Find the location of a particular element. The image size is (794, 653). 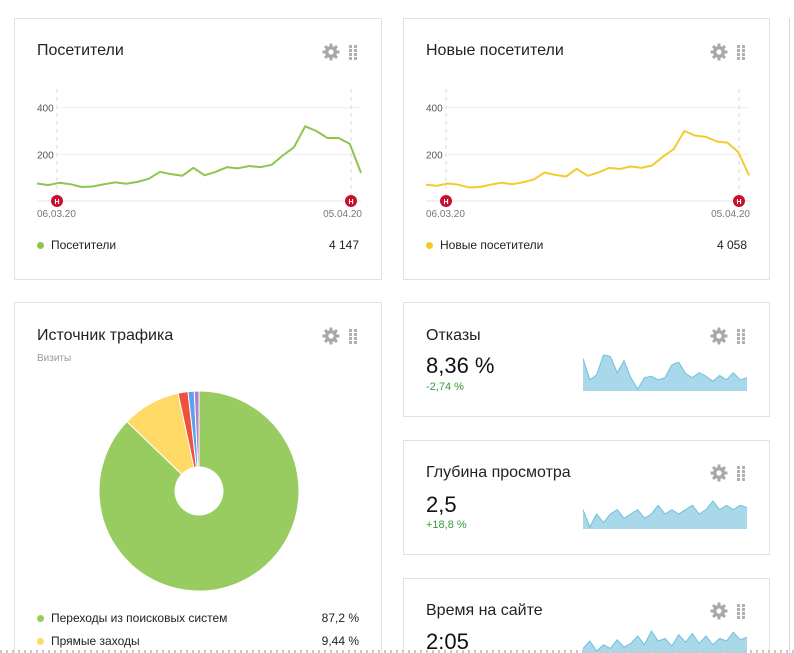

depth-delta: +18,8 % is located at coordinates (446, 525).